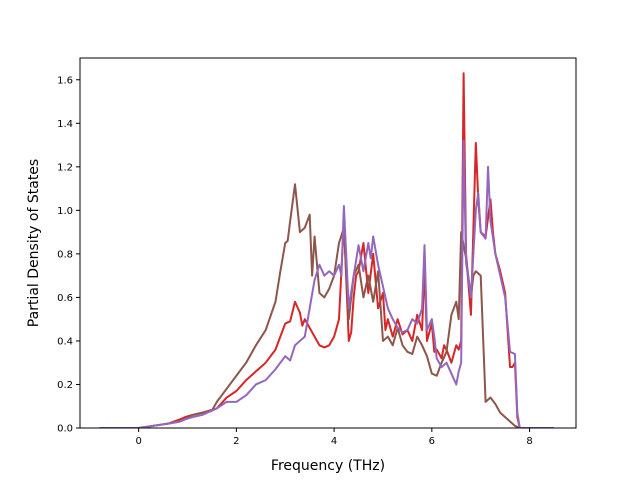 Image resolution: width=640 pixels, height=480 pixels. What do you see at coordinates (65, 211) in the screenshot?
I see `y-tick-label: 1.0` at bounding box center [65, 211].